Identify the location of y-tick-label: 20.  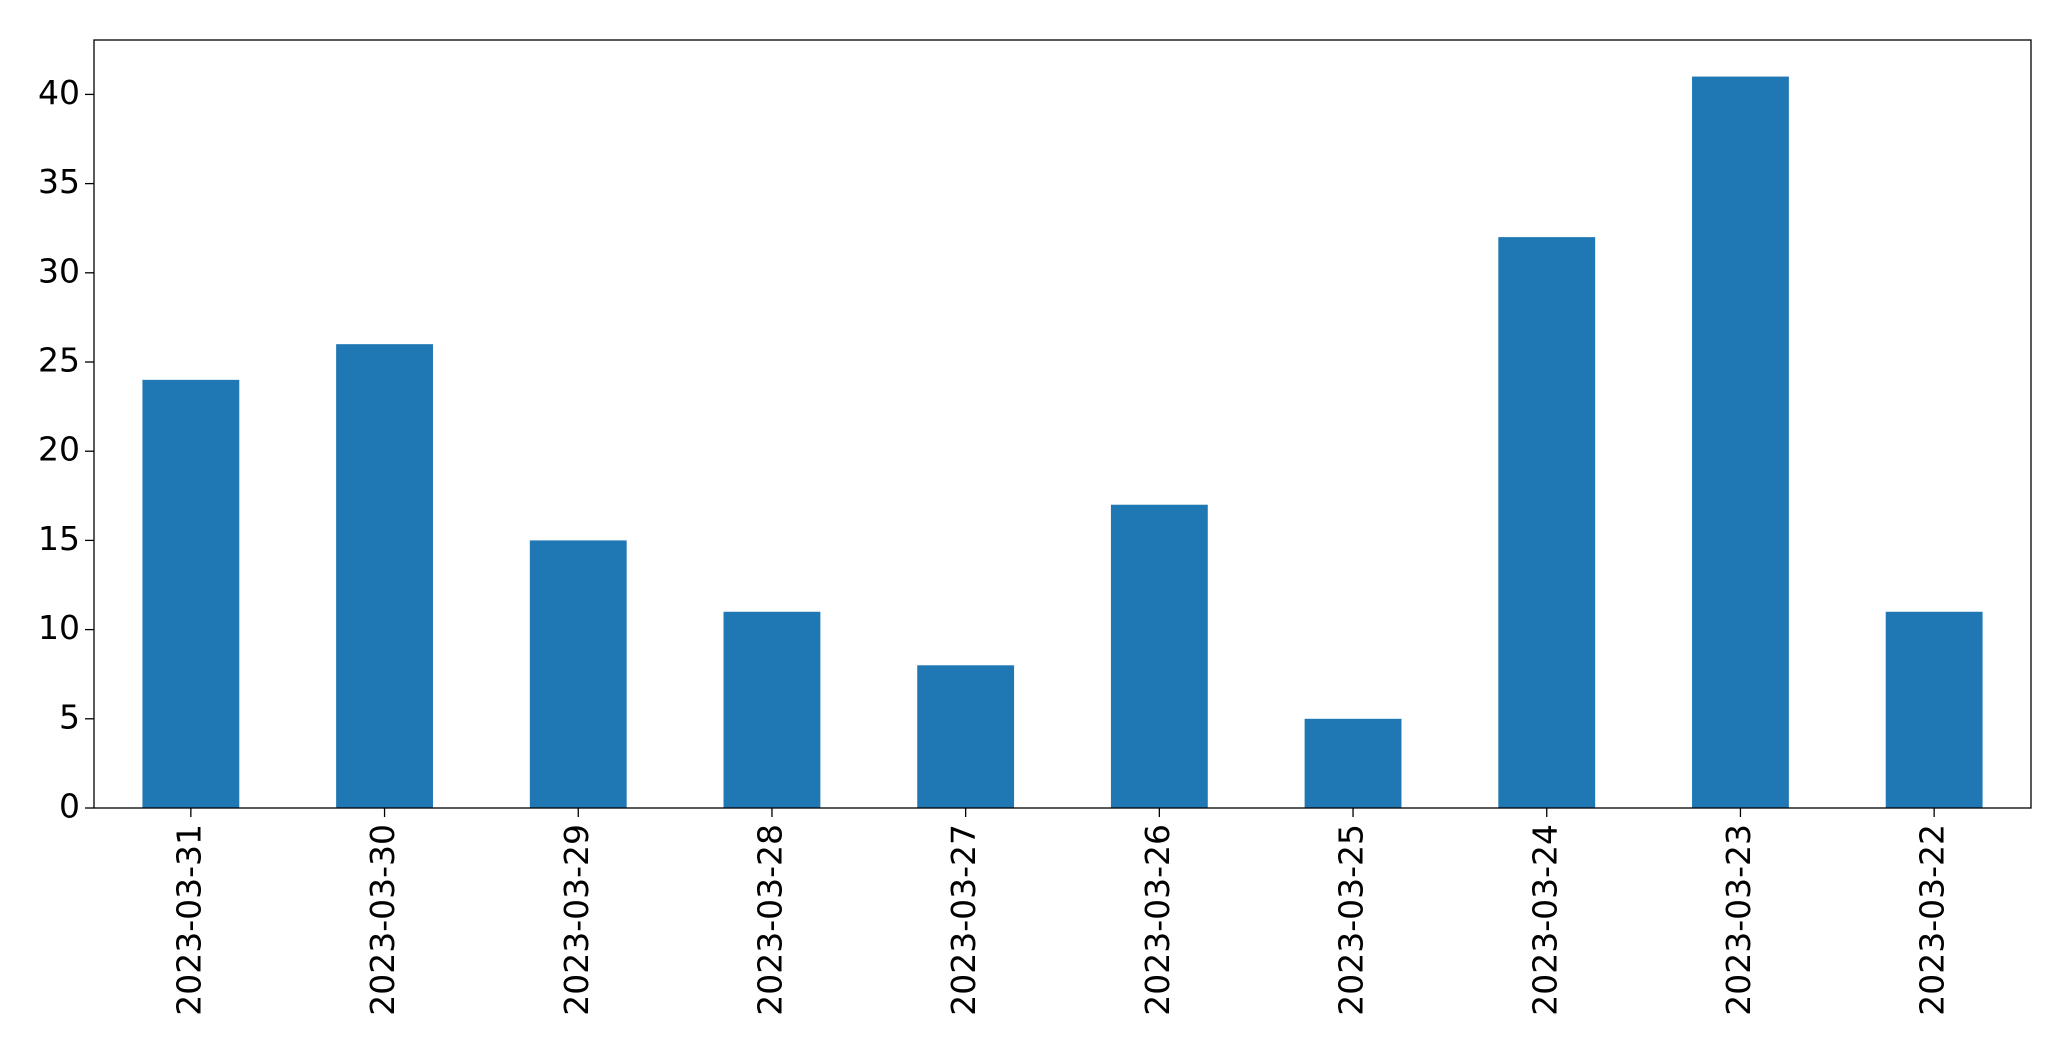
(59, 449).